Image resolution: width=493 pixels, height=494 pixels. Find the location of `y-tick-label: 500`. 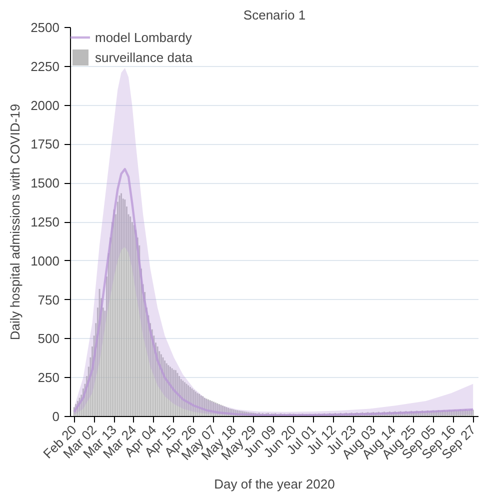

y-tick-label: 500 is located at coordinates (49, 338).